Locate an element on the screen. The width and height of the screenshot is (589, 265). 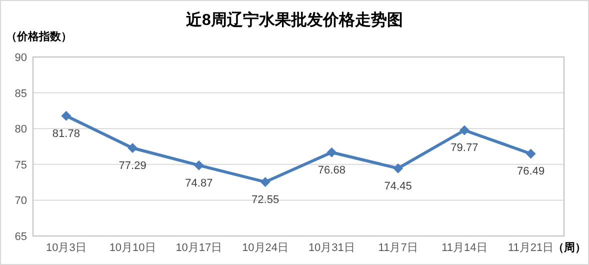
data-label: 76.68 is located at coordinates (332, 170).